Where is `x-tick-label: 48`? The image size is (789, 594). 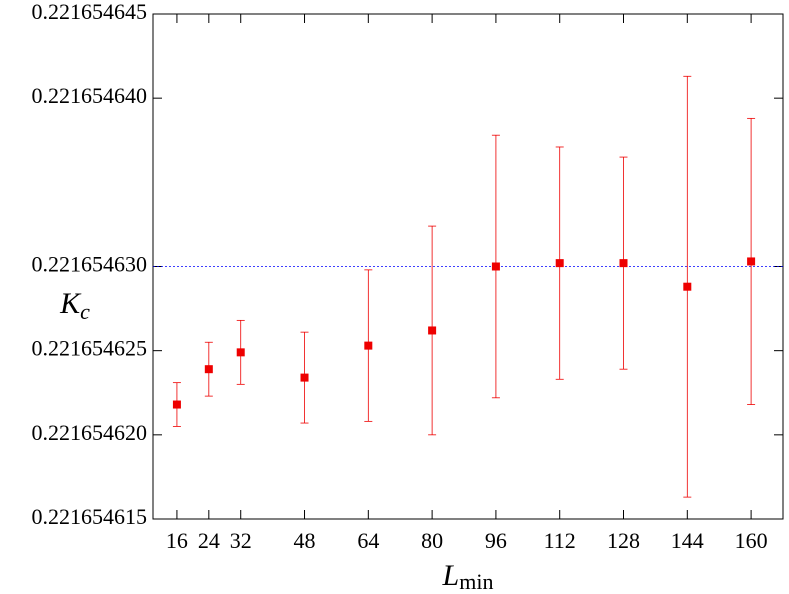 x-tick-label: 48 is located at coordinates (305, 540).